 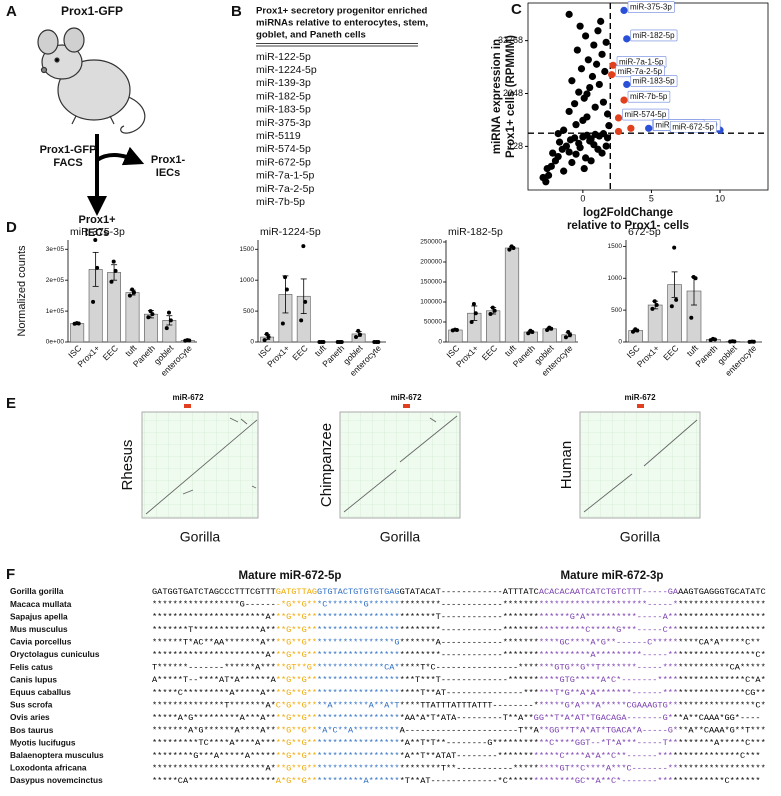 I want to click on dotplot-frame, so click(x=200, y=465).